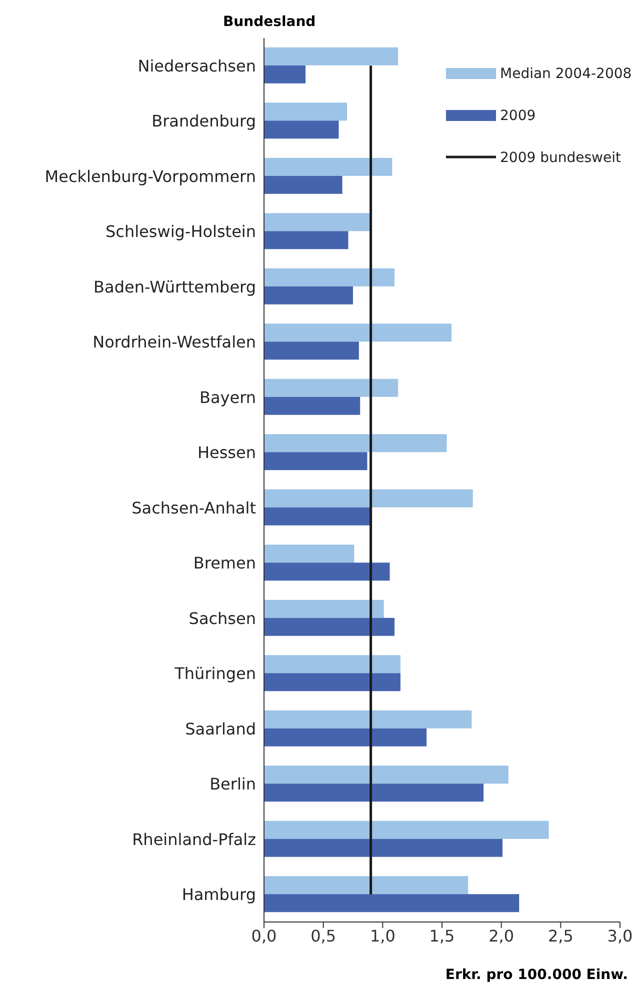 The height and width of the screenshot is (999, 634). What do you see at coordinates (264, 936) in the screenshot?
I see `x-tick-label: 0,0` at bounding box center [264, 936].